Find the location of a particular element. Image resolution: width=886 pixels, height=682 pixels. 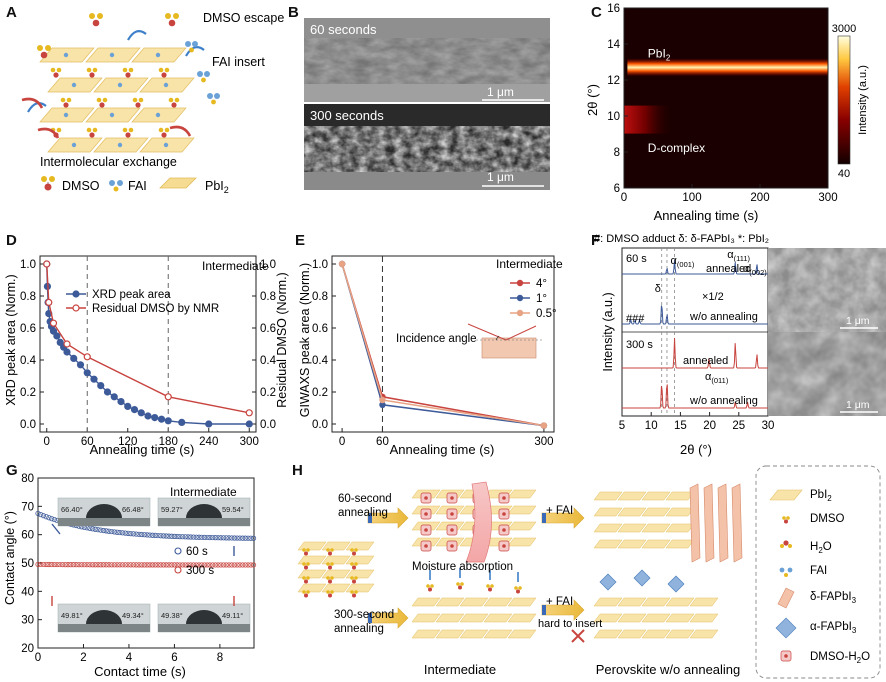

f-hash-marks: ### is located at coordinates (635, 319).